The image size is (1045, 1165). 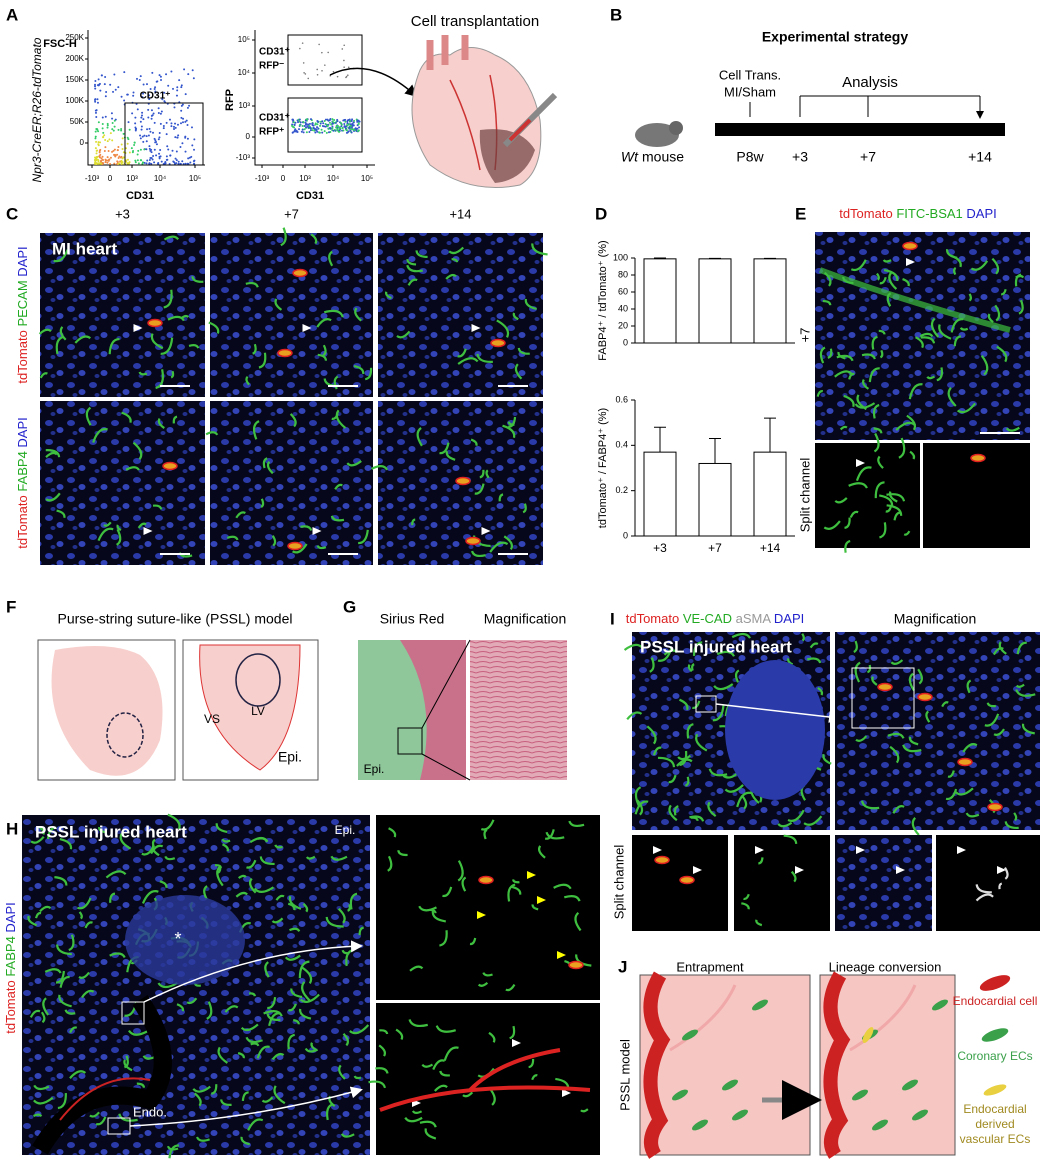 I want to click on bar, so click(x=715, y=499).